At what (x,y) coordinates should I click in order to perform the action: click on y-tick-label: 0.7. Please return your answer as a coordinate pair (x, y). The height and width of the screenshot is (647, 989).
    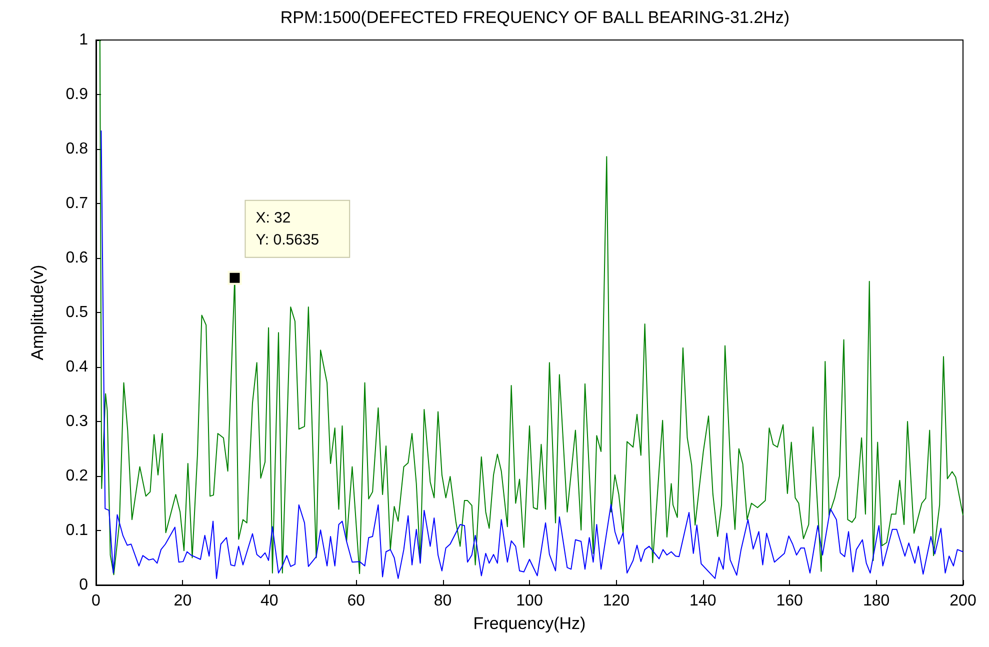
    Looking at the image, I should click on (77, 203).